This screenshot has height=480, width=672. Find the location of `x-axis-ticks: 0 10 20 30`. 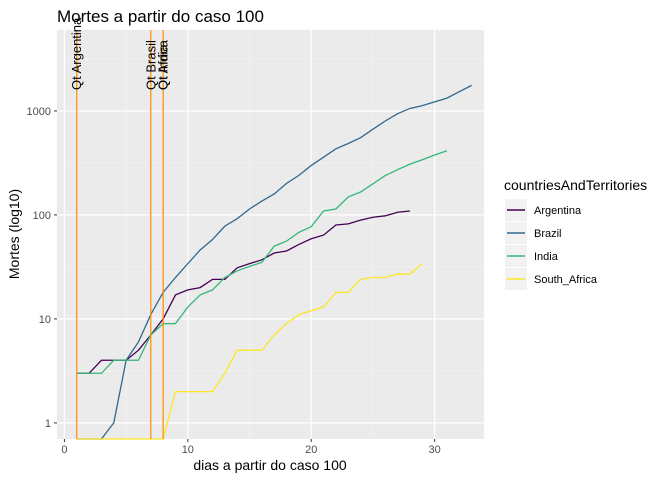

x-axis-ticks: 0 10 20 30 is located at coordinates (251, 447).